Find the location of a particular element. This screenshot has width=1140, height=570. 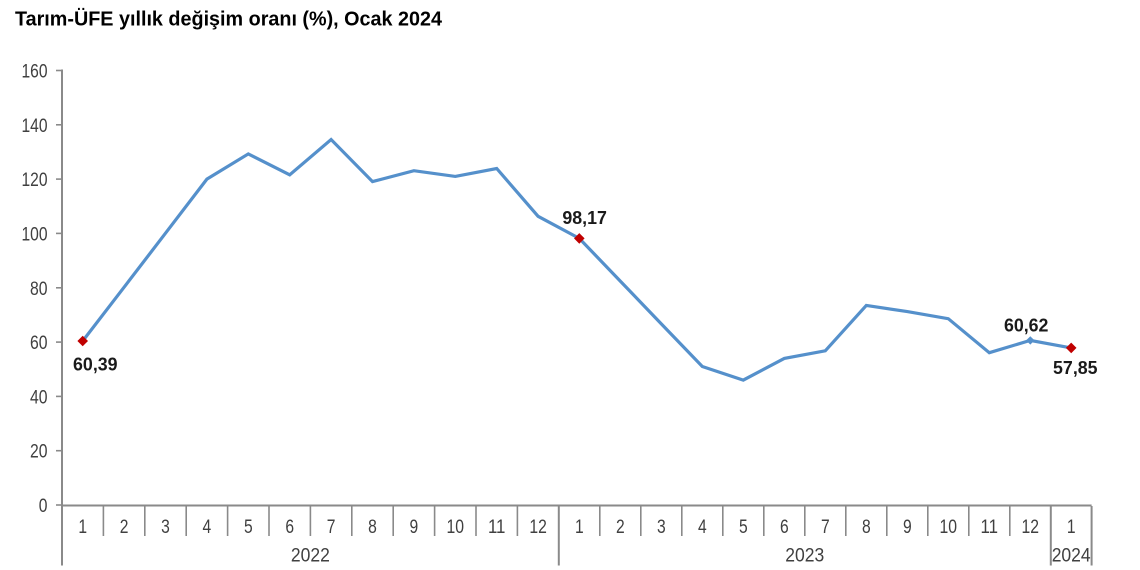

svg-text: 60,39 is located at coordinates (95, 365).